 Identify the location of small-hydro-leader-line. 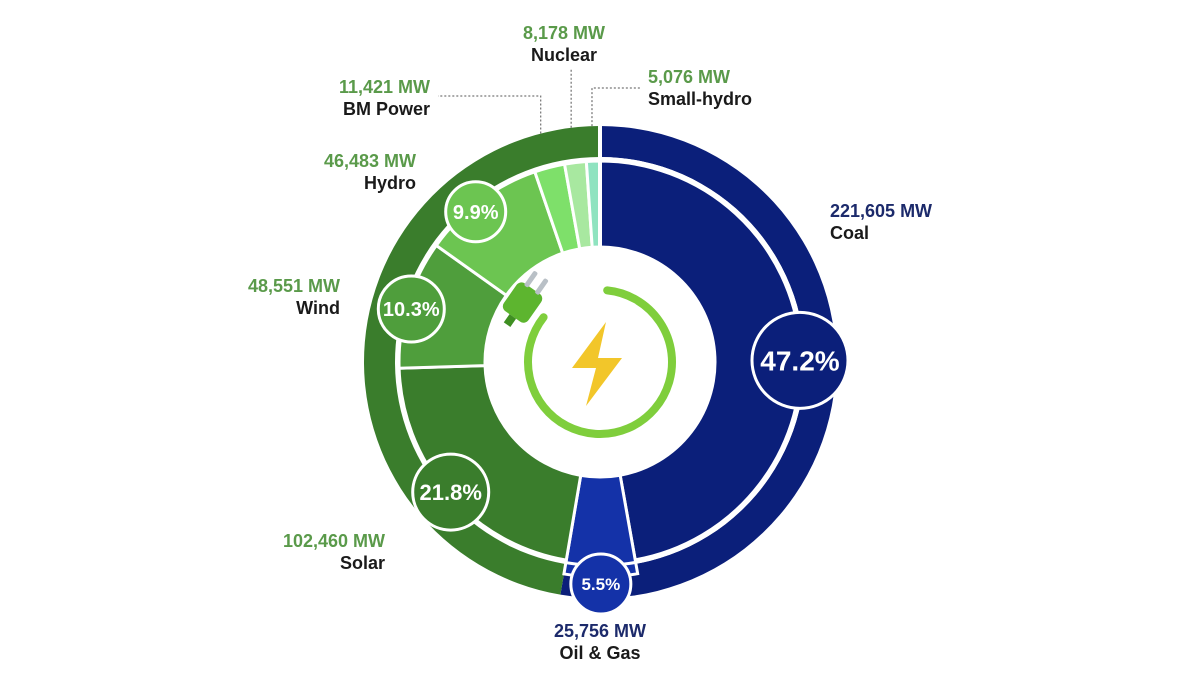
(615, 107).